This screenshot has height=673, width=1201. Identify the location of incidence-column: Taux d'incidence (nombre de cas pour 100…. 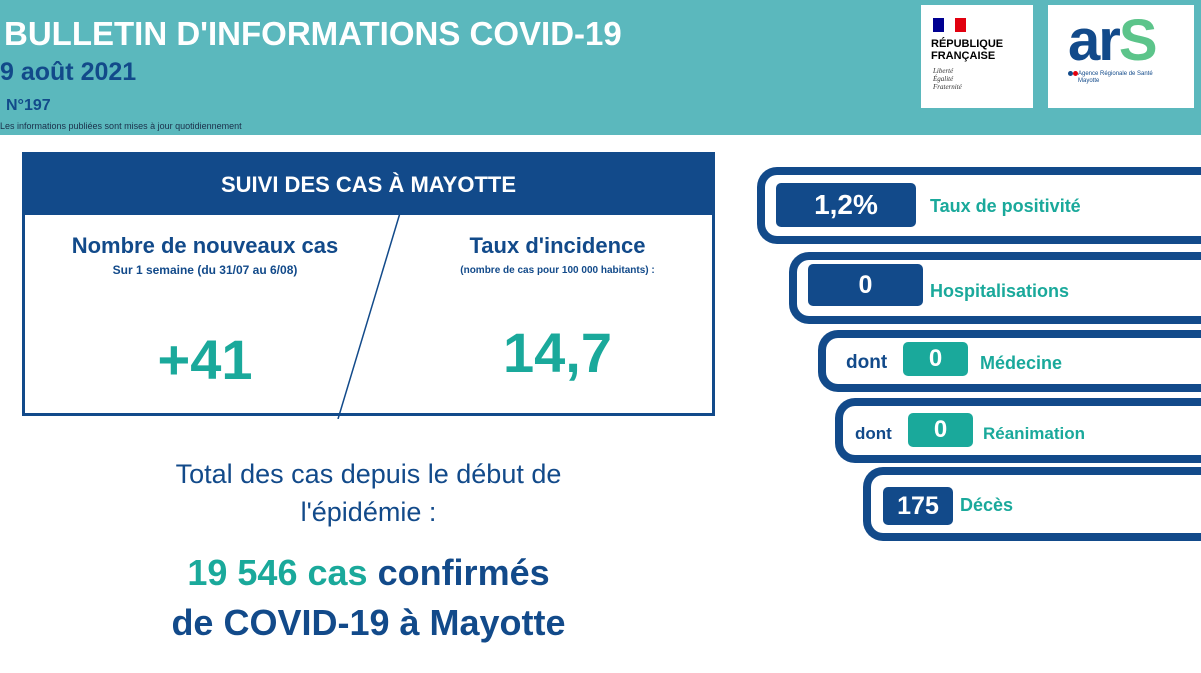
(557, 254).